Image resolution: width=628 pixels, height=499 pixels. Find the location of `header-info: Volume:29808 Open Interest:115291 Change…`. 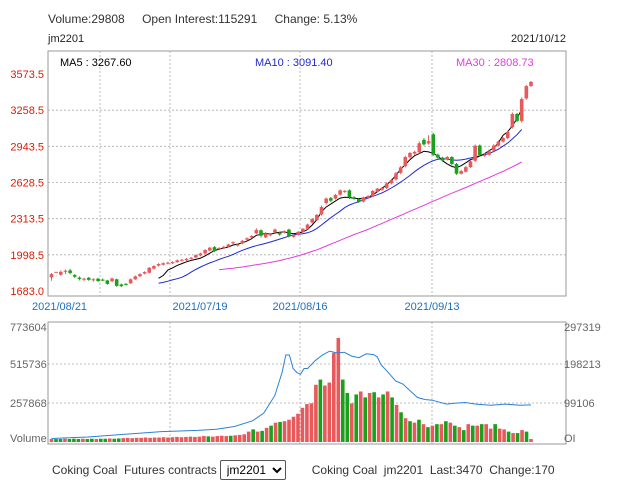

header-info: Volume:29808 Open Interest:115291 Change… is located at coordinates (209, 19).